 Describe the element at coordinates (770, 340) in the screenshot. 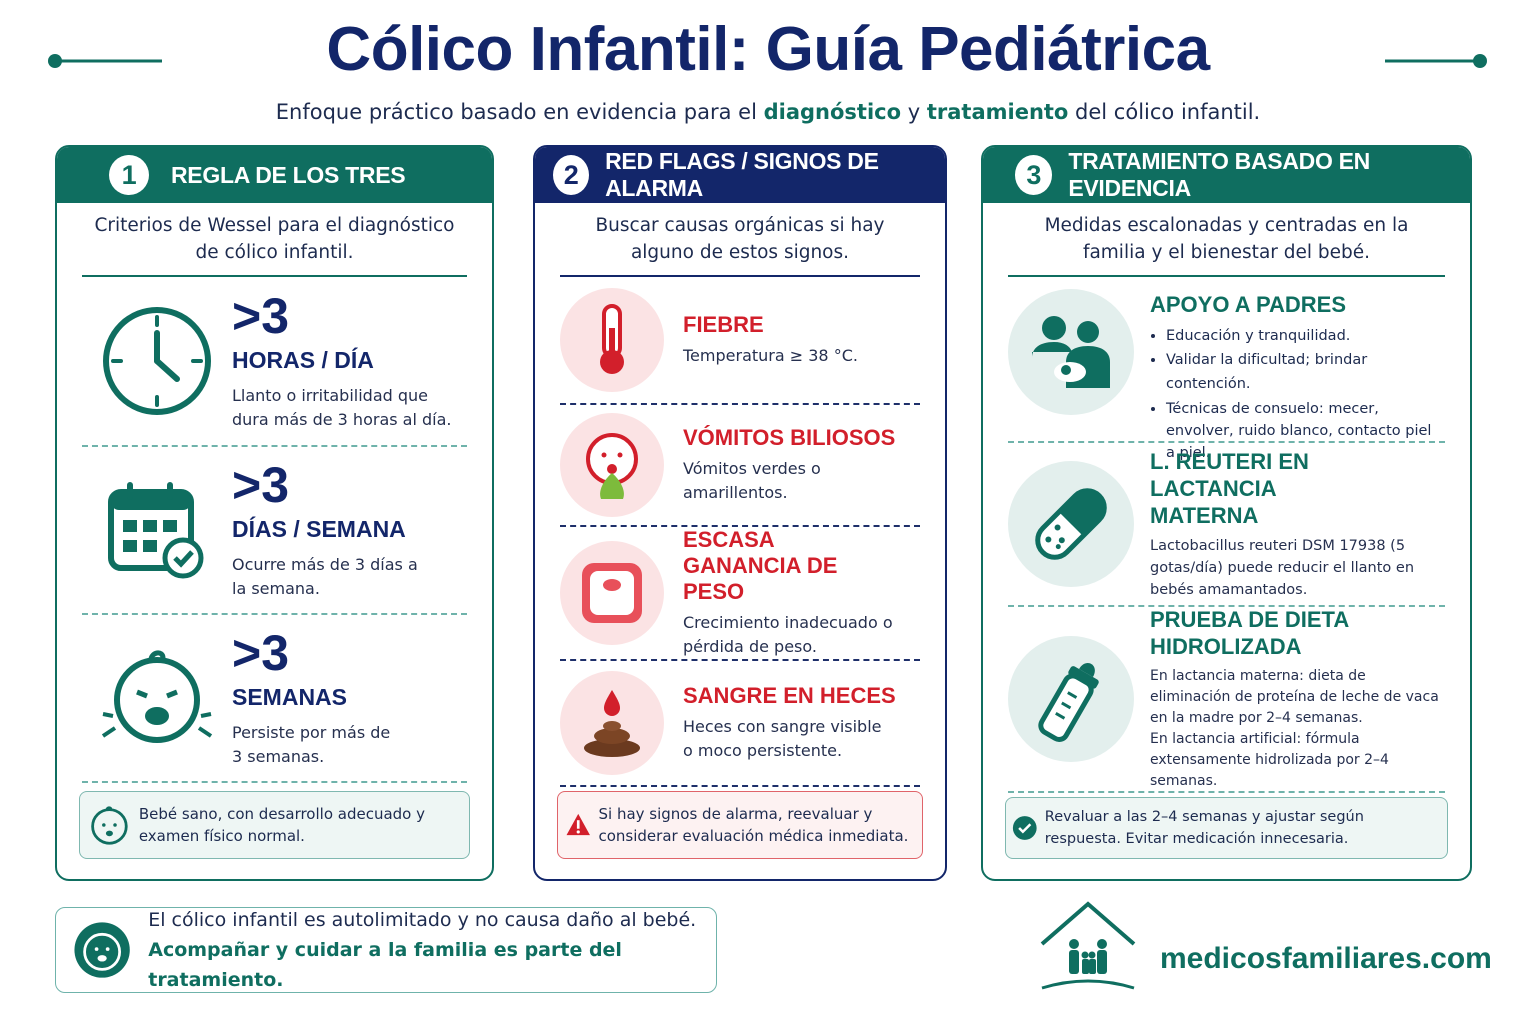

I see `red-flag-text: FIEBRE Temperatura ≥ 38 °C.` at that location.